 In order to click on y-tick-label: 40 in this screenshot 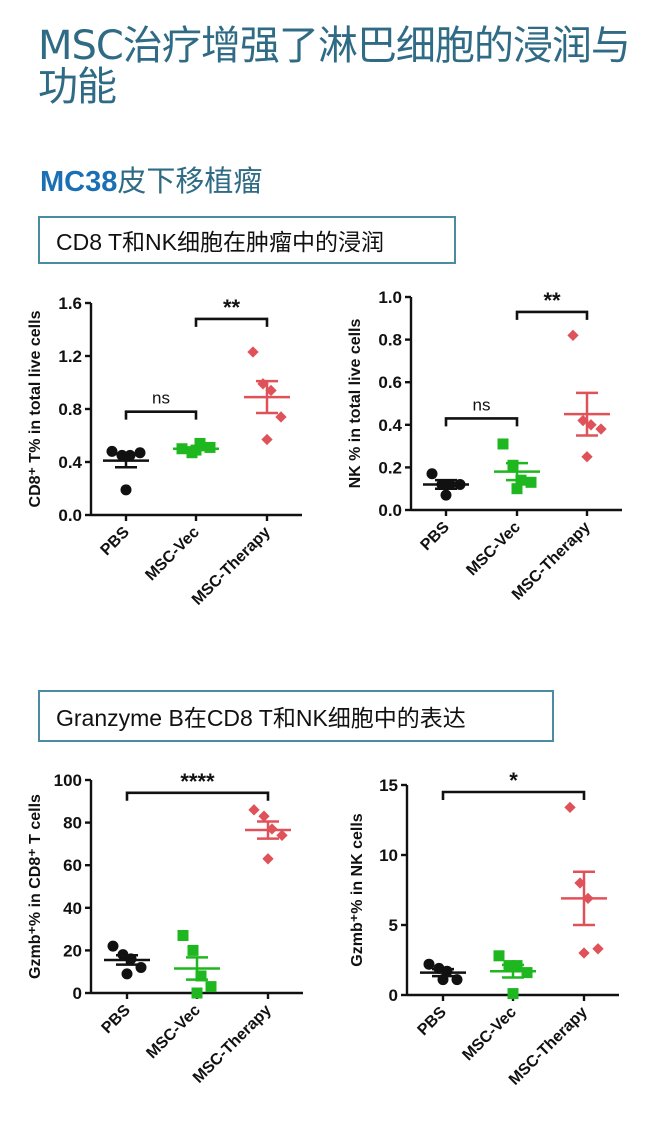, I will do `click(72, 908)`.